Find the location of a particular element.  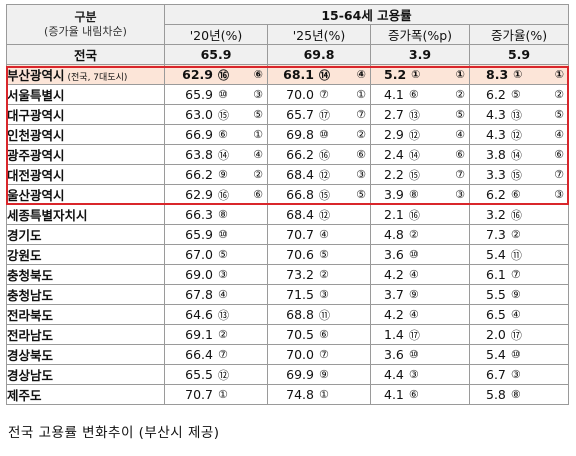

value-2025-cell: 70.6 ⑤ is located at coordinates (319, 254).